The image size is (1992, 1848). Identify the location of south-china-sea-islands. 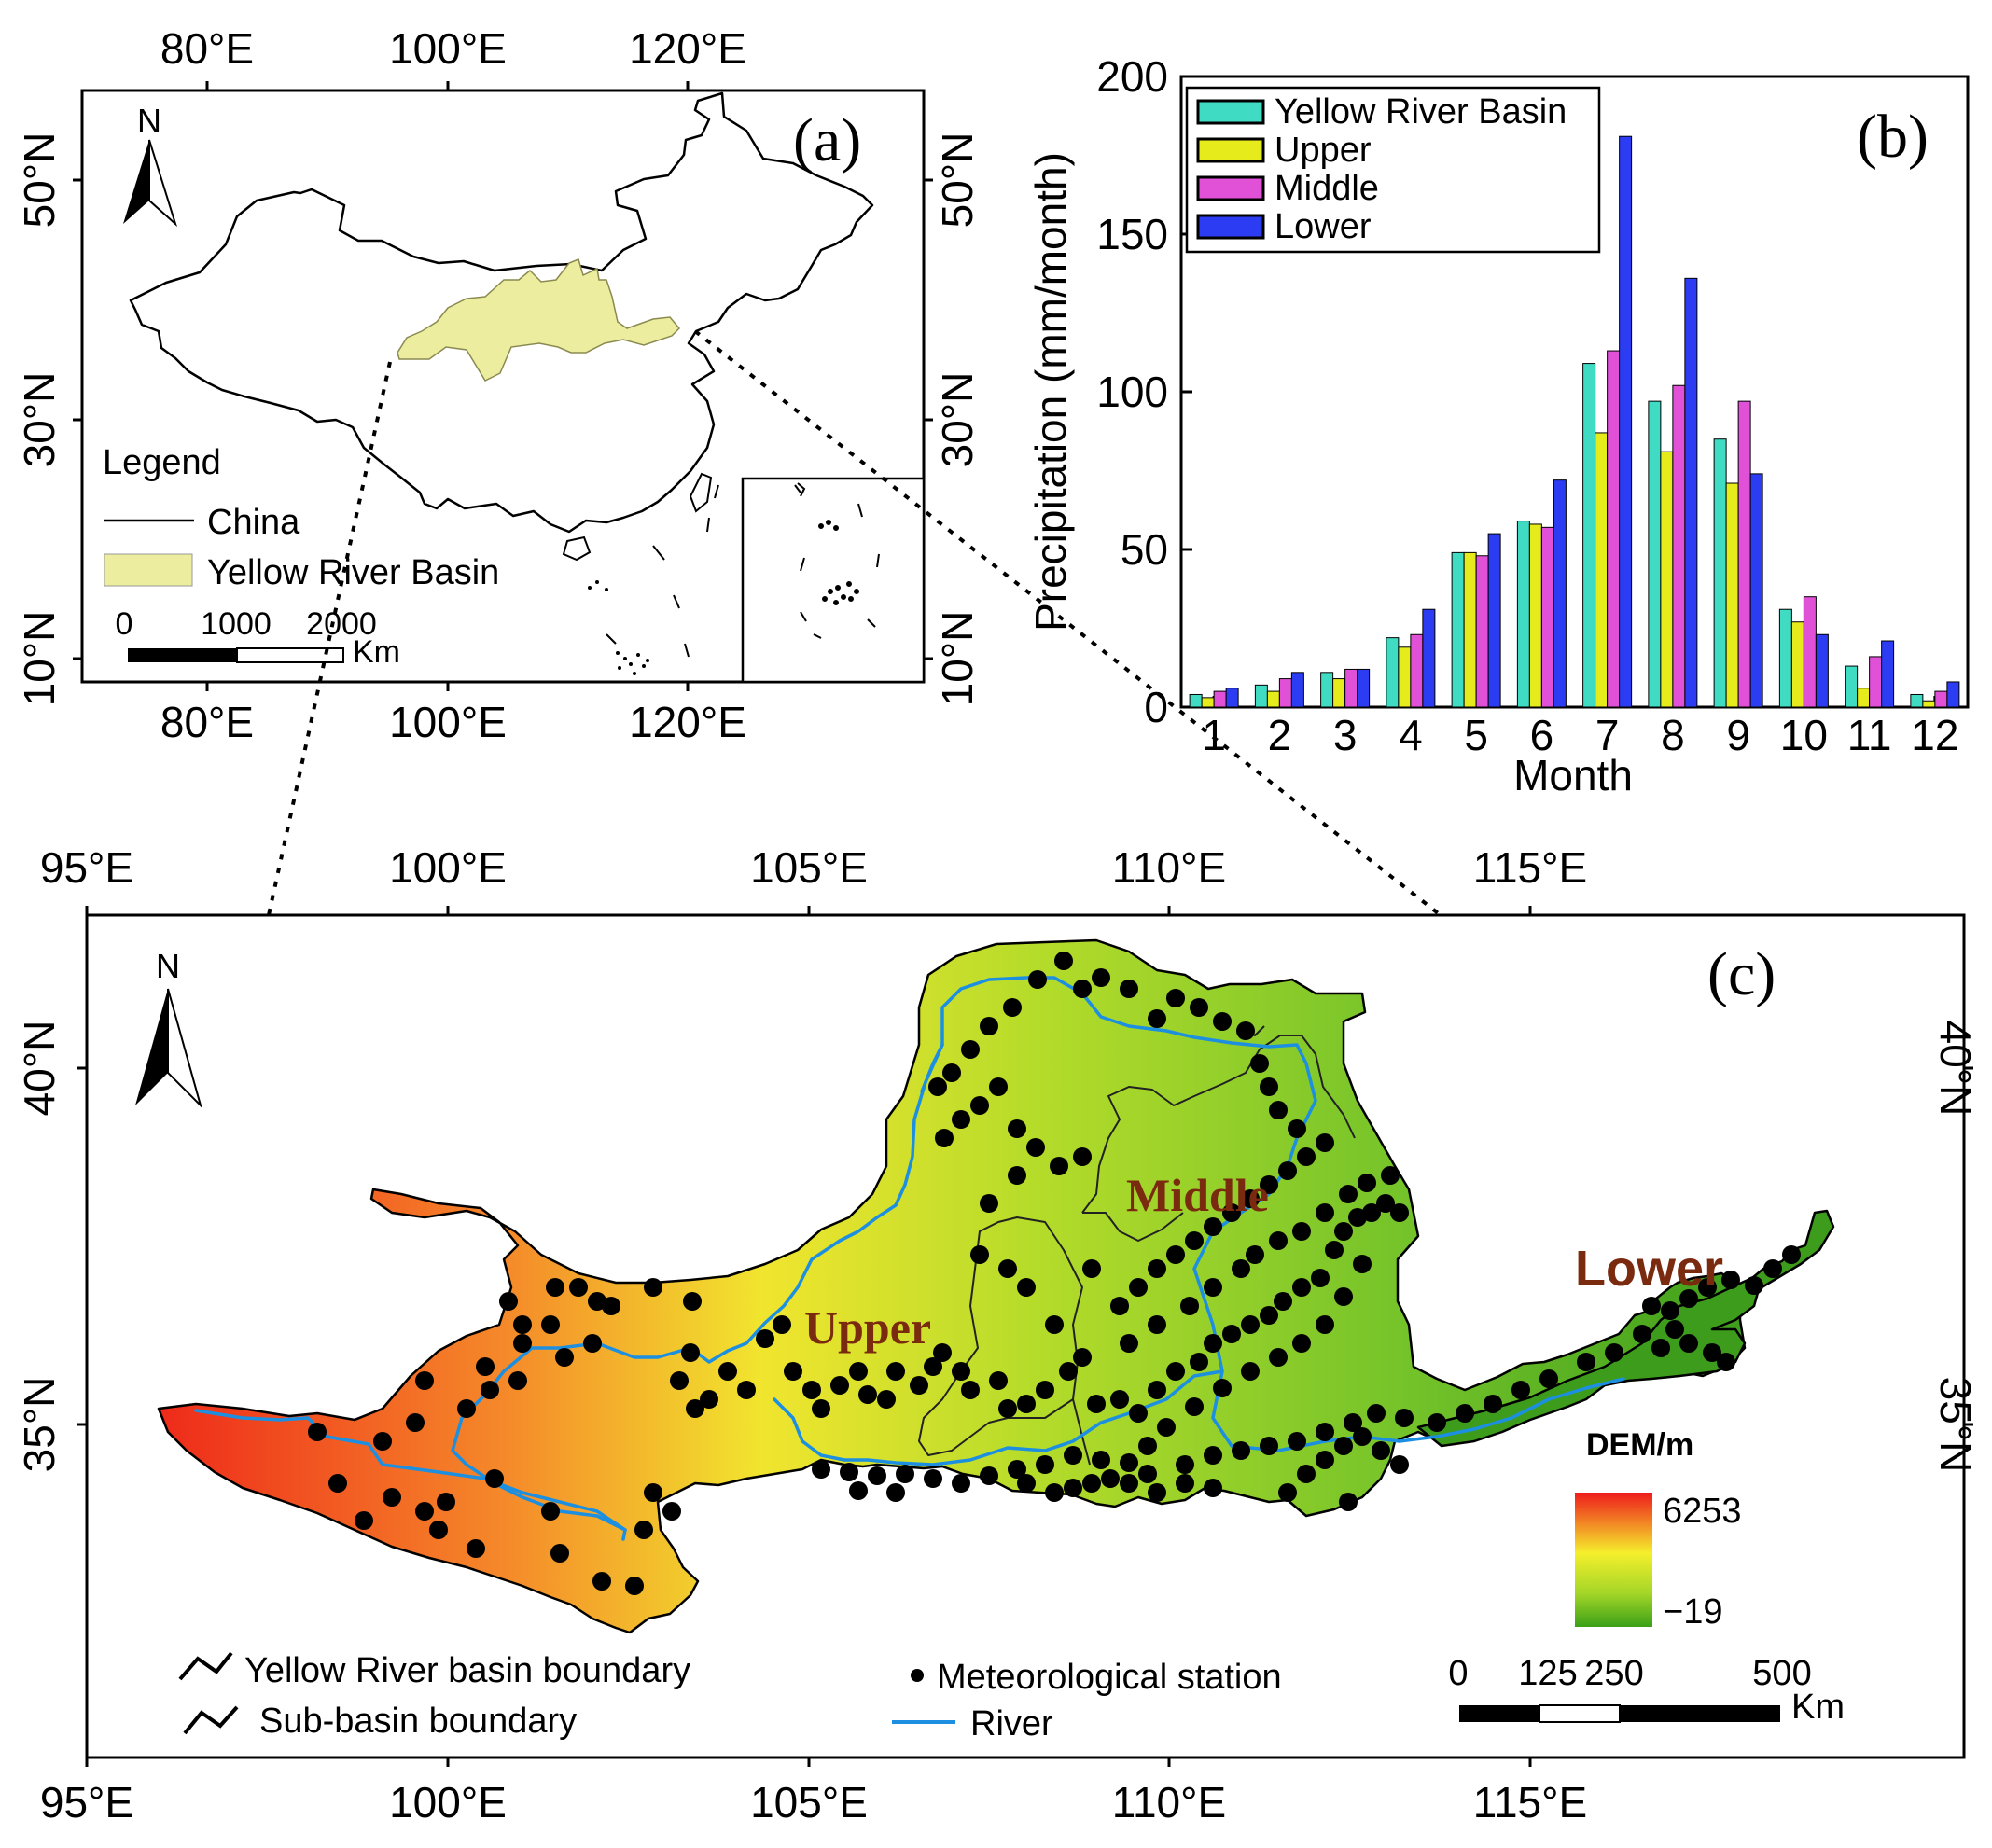
(618, 627).